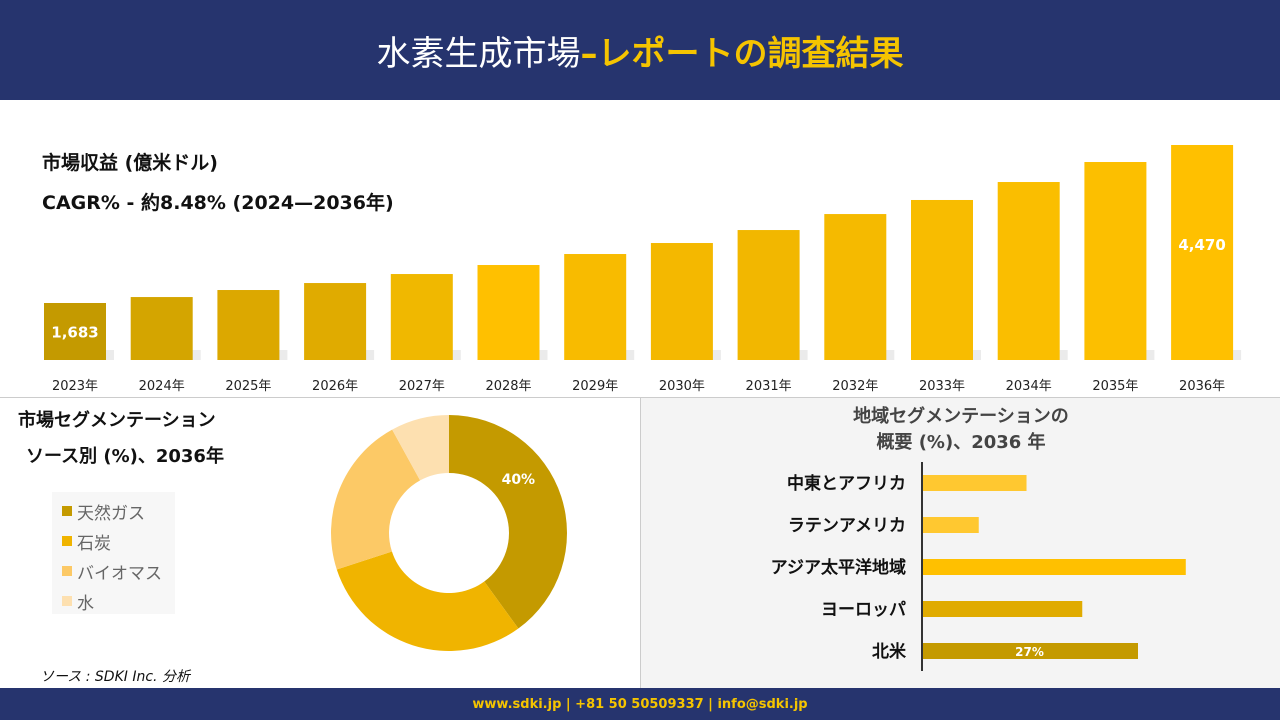  What do you see at coordinates (94, 543) in the screenshot?
I see `legend-label: 石炭` at bounding box center [94, 543].